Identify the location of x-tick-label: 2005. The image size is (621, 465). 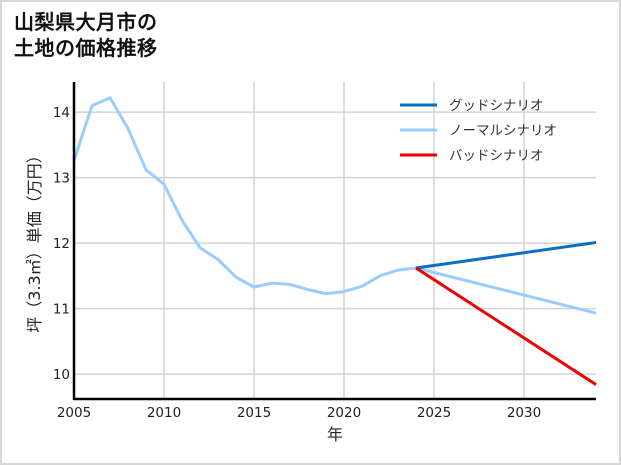
(74, 413).